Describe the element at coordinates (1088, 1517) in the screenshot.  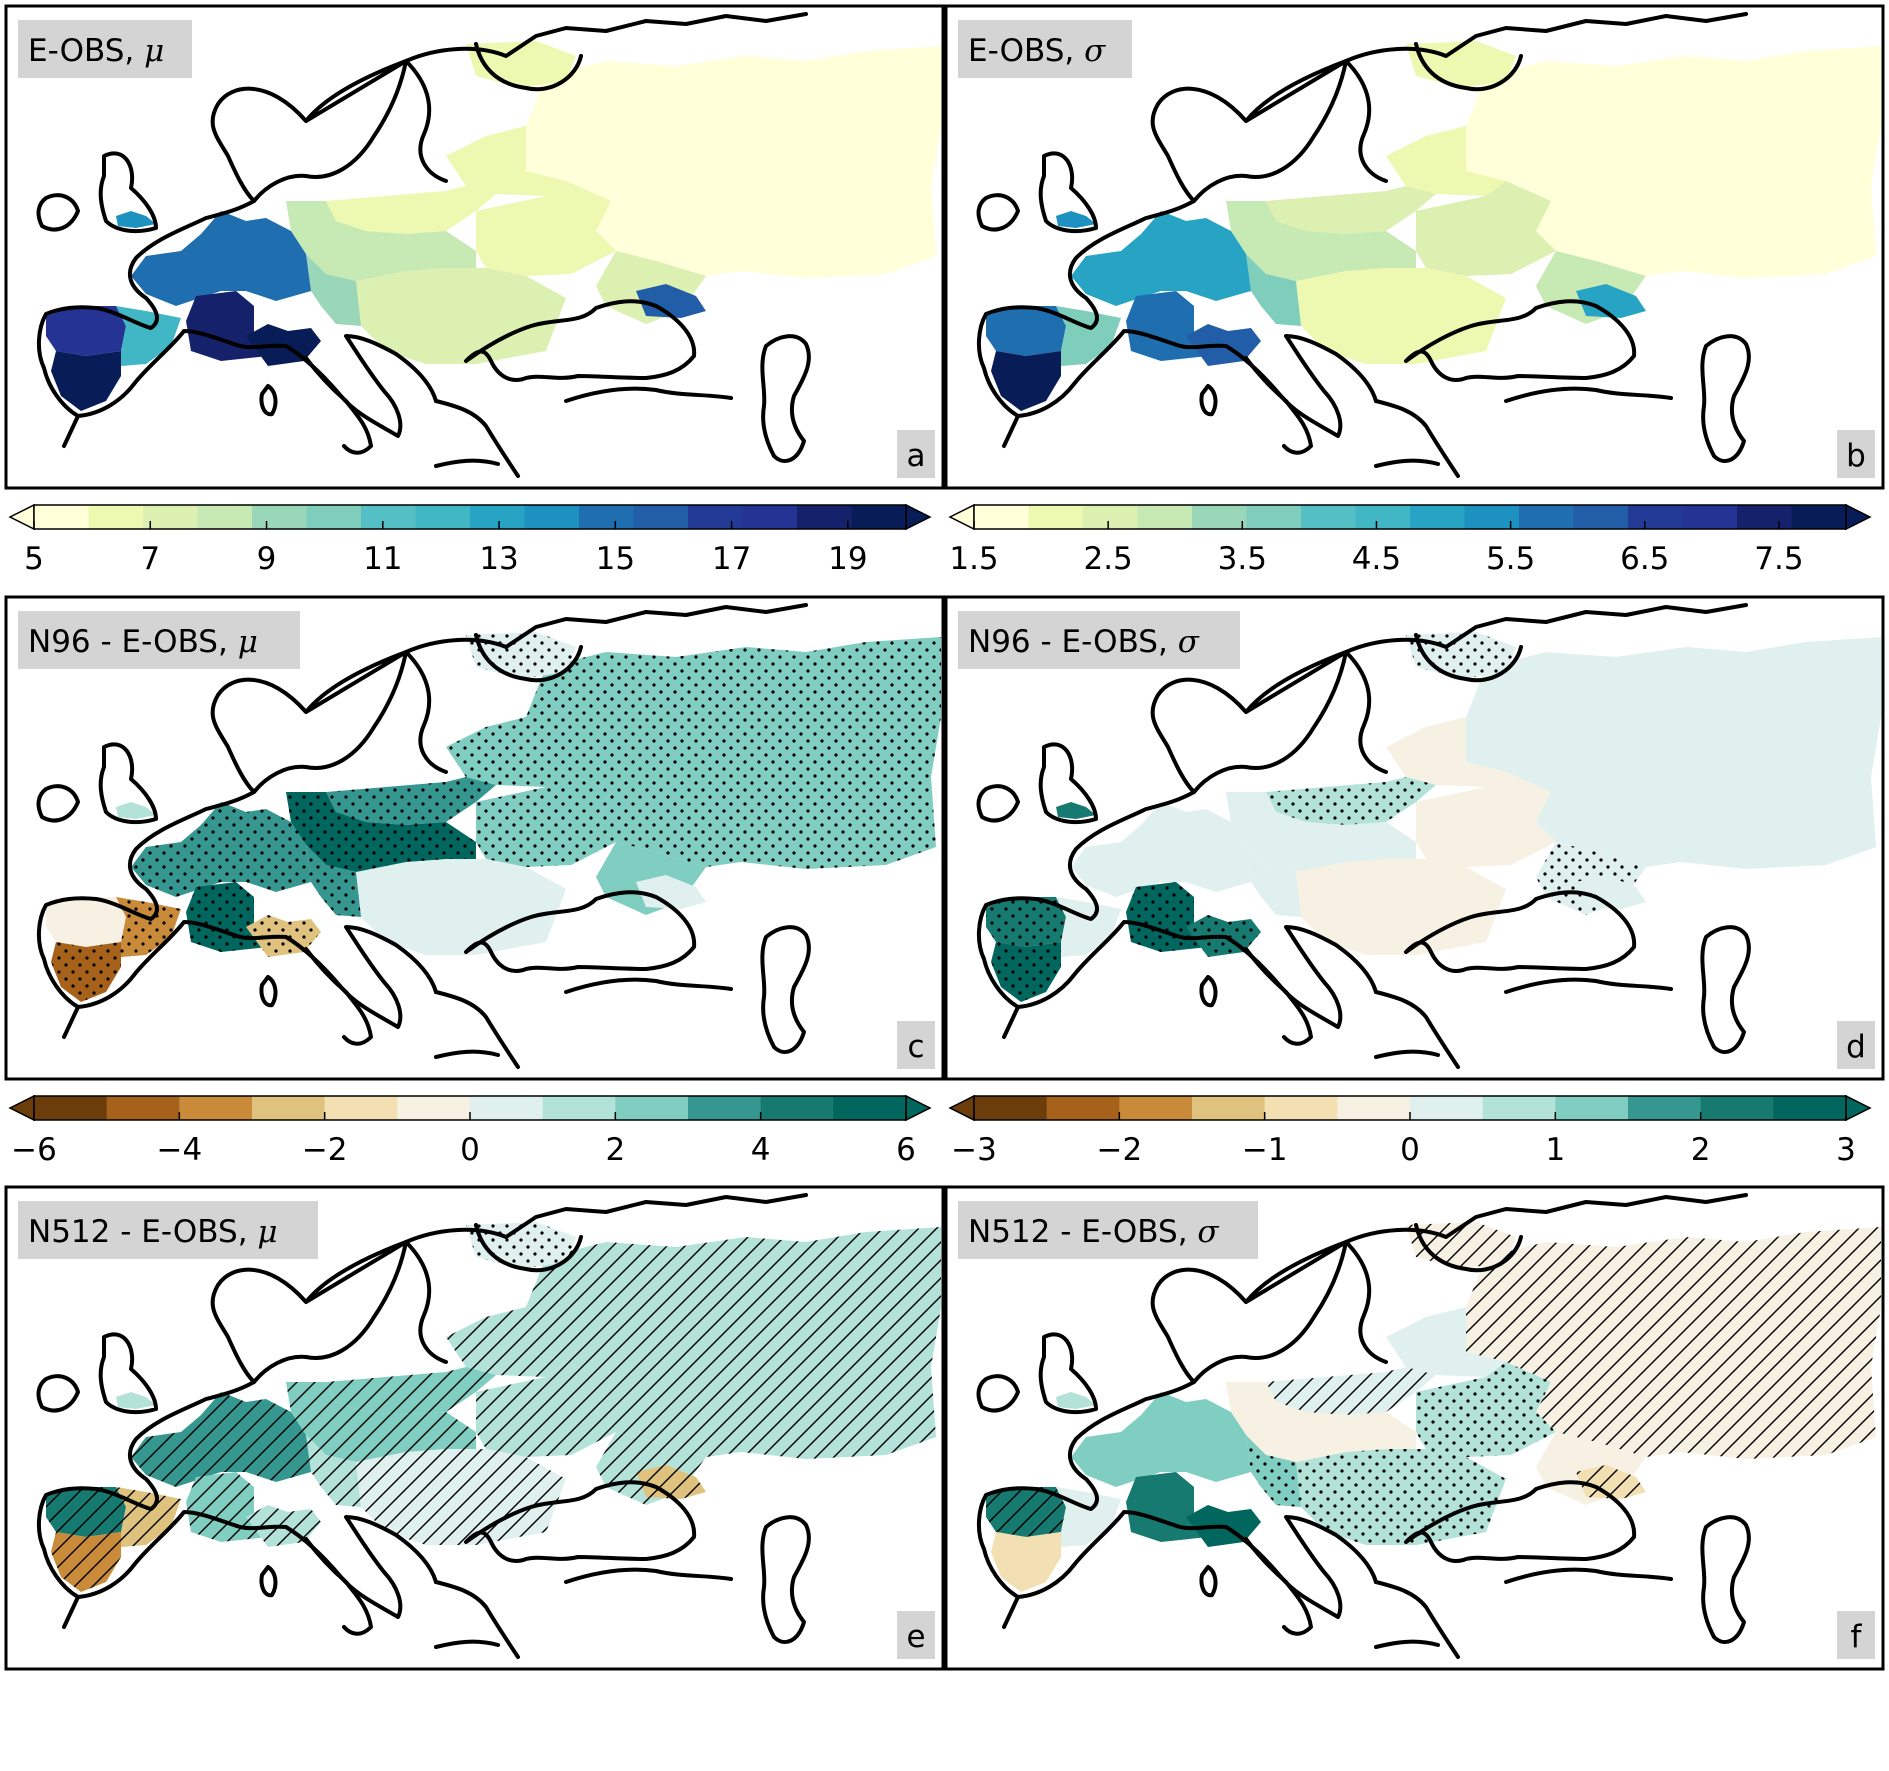
I see `region-iberia_e` at that location.